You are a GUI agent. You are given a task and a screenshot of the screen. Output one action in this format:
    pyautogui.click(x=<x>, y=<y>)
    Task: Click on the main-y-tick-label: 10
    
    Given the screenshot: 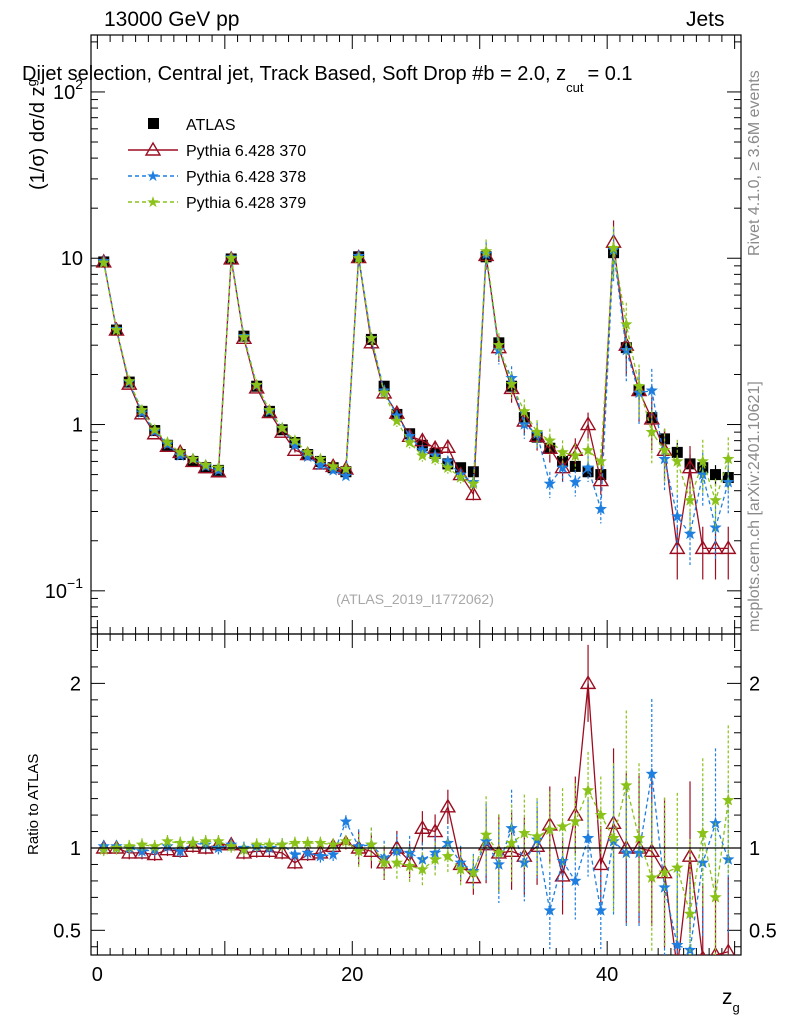 What is the action you would take?
    pyautogui.click(x=72, y=259)
    